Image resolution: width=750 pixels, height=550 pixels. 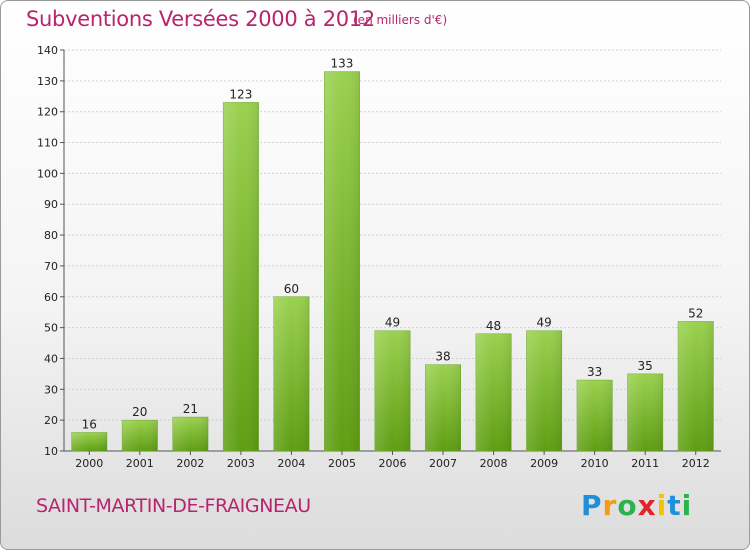 I want to click on x-tick-label-2002: 2002, so click(x=190, y=463).